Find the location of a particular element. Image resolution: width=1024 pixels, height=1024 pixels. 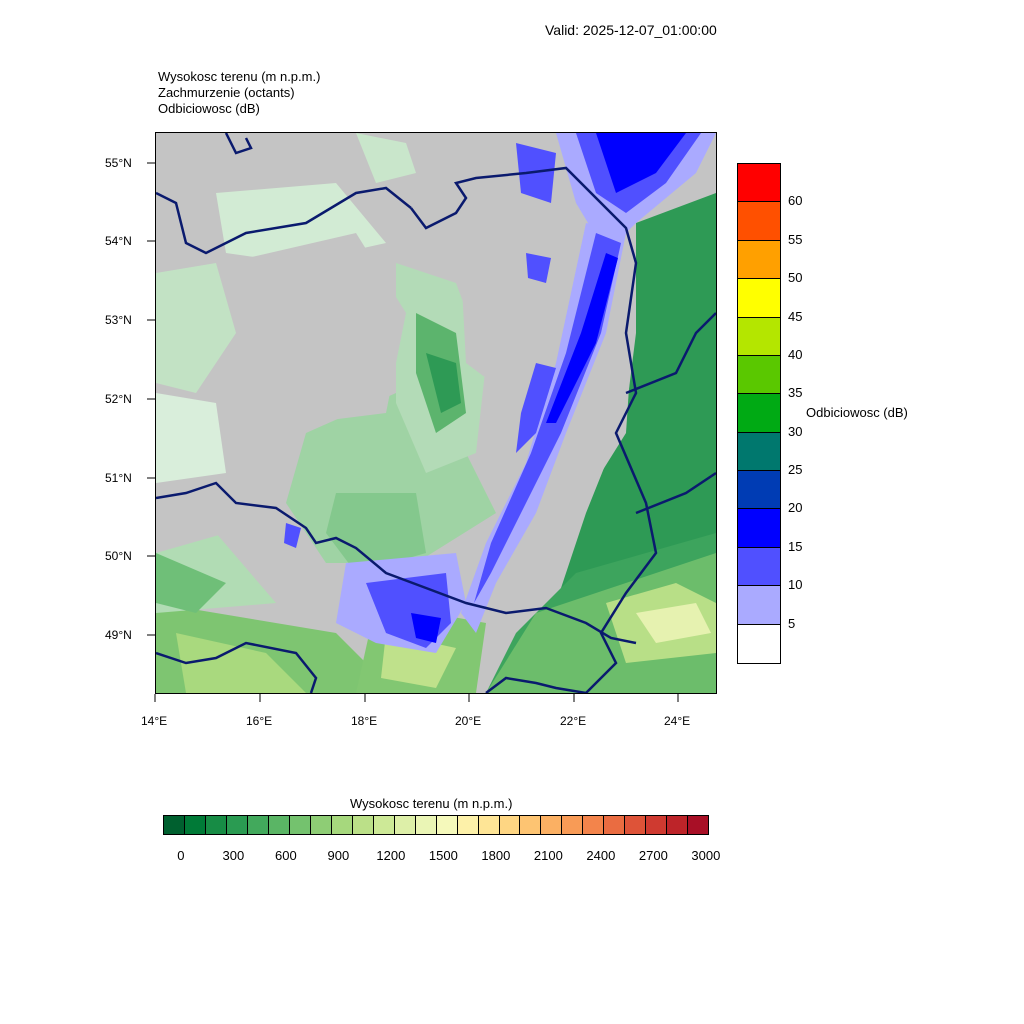

reflectivity-legend-label: 45 is located at coordinates (795, 316).